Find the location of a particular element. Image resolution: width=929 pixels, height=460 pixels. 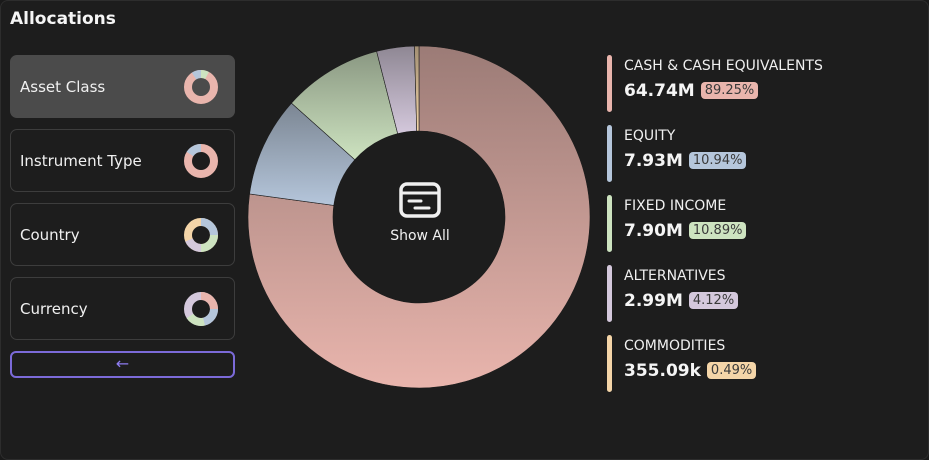

legend-item-cash: CASH & CASH EQUIVALENTS 64.74M 89.25% is located at coordinates (715, 84).